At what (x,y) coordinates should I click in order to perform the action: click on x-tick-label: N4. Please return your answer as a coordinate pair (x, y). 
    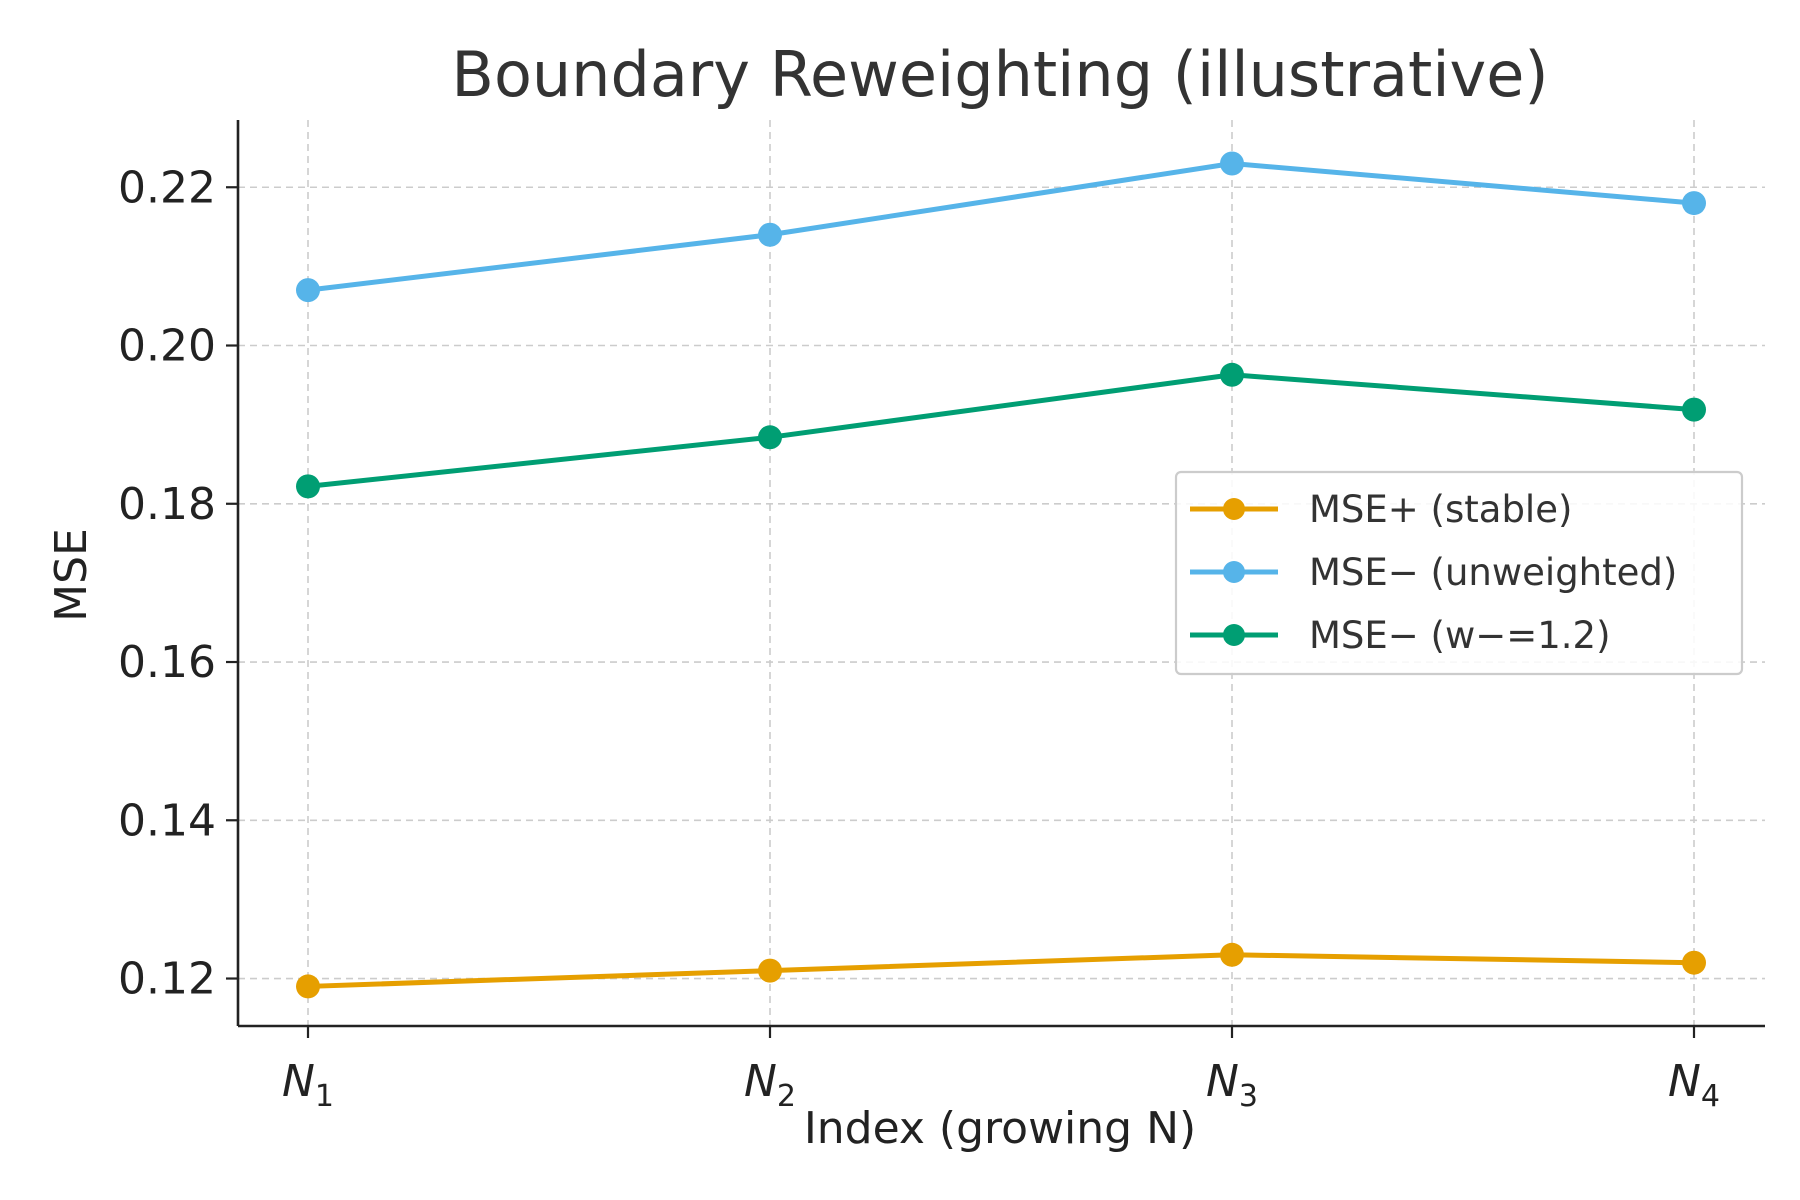
    Looking at the image, I should click on (1694, 1085).